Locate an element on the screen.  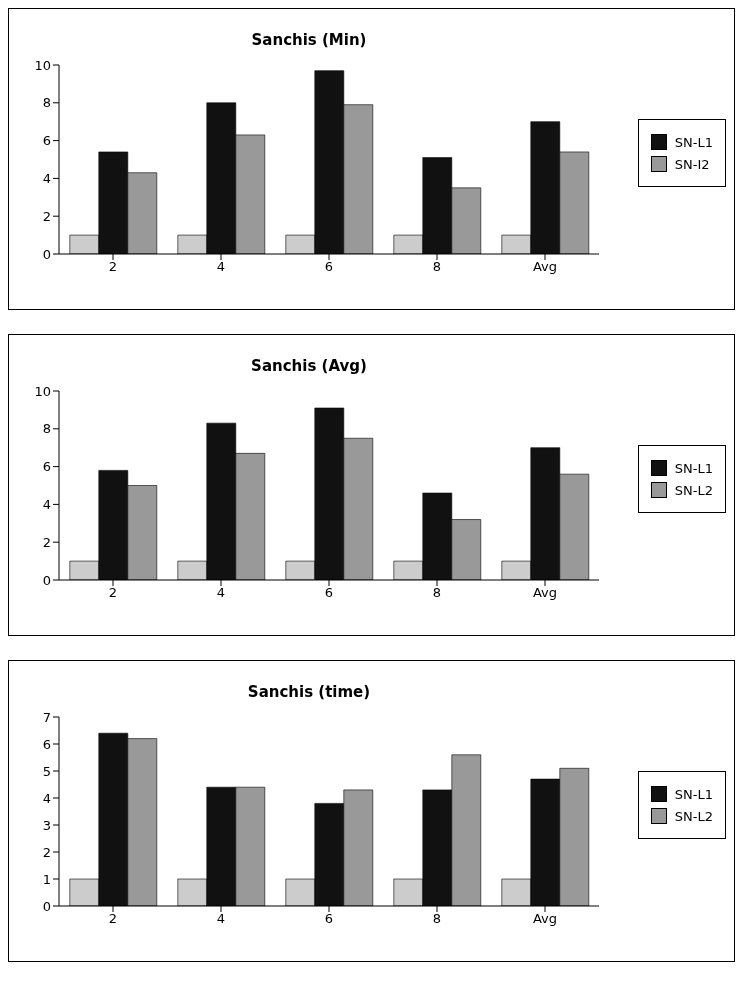
chart-title: Sanchis (Avg) is located at coordinates (309, 366).